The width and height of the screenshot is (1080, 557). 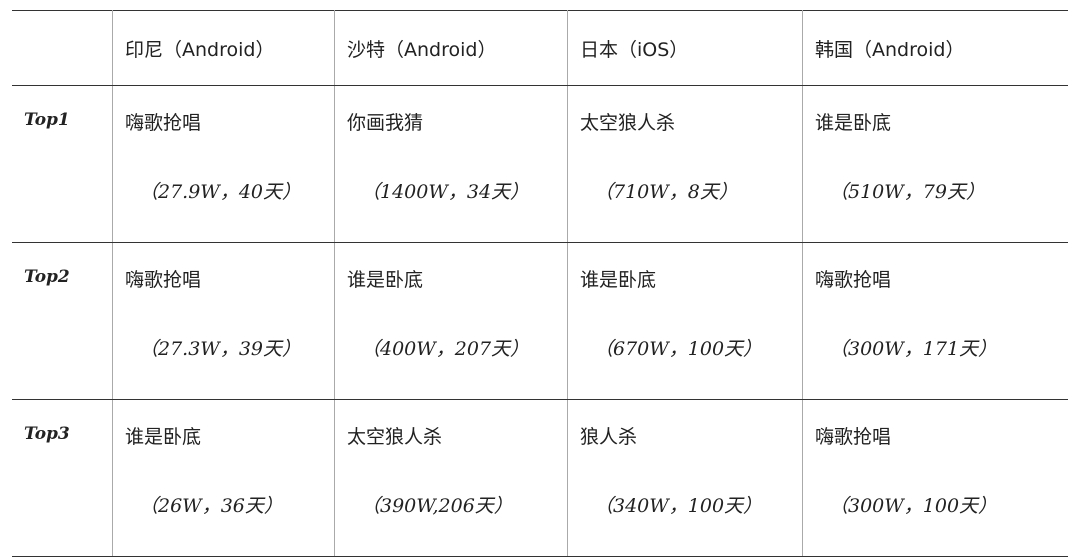 What do you see at coordinates (220, 192) in the screenshot?
I see `app-stat: （27.9W，40天）` at bounding box center [220, 192].